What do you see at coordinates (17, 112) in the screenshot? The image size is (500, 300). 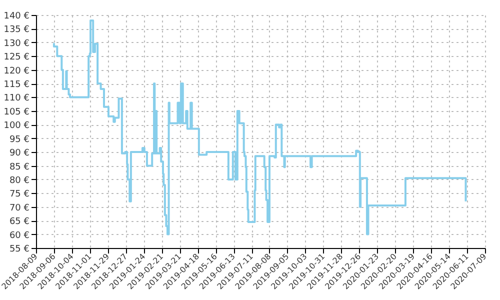 I see `y-tick-label: 105 €` at bounding box center [17, 112].